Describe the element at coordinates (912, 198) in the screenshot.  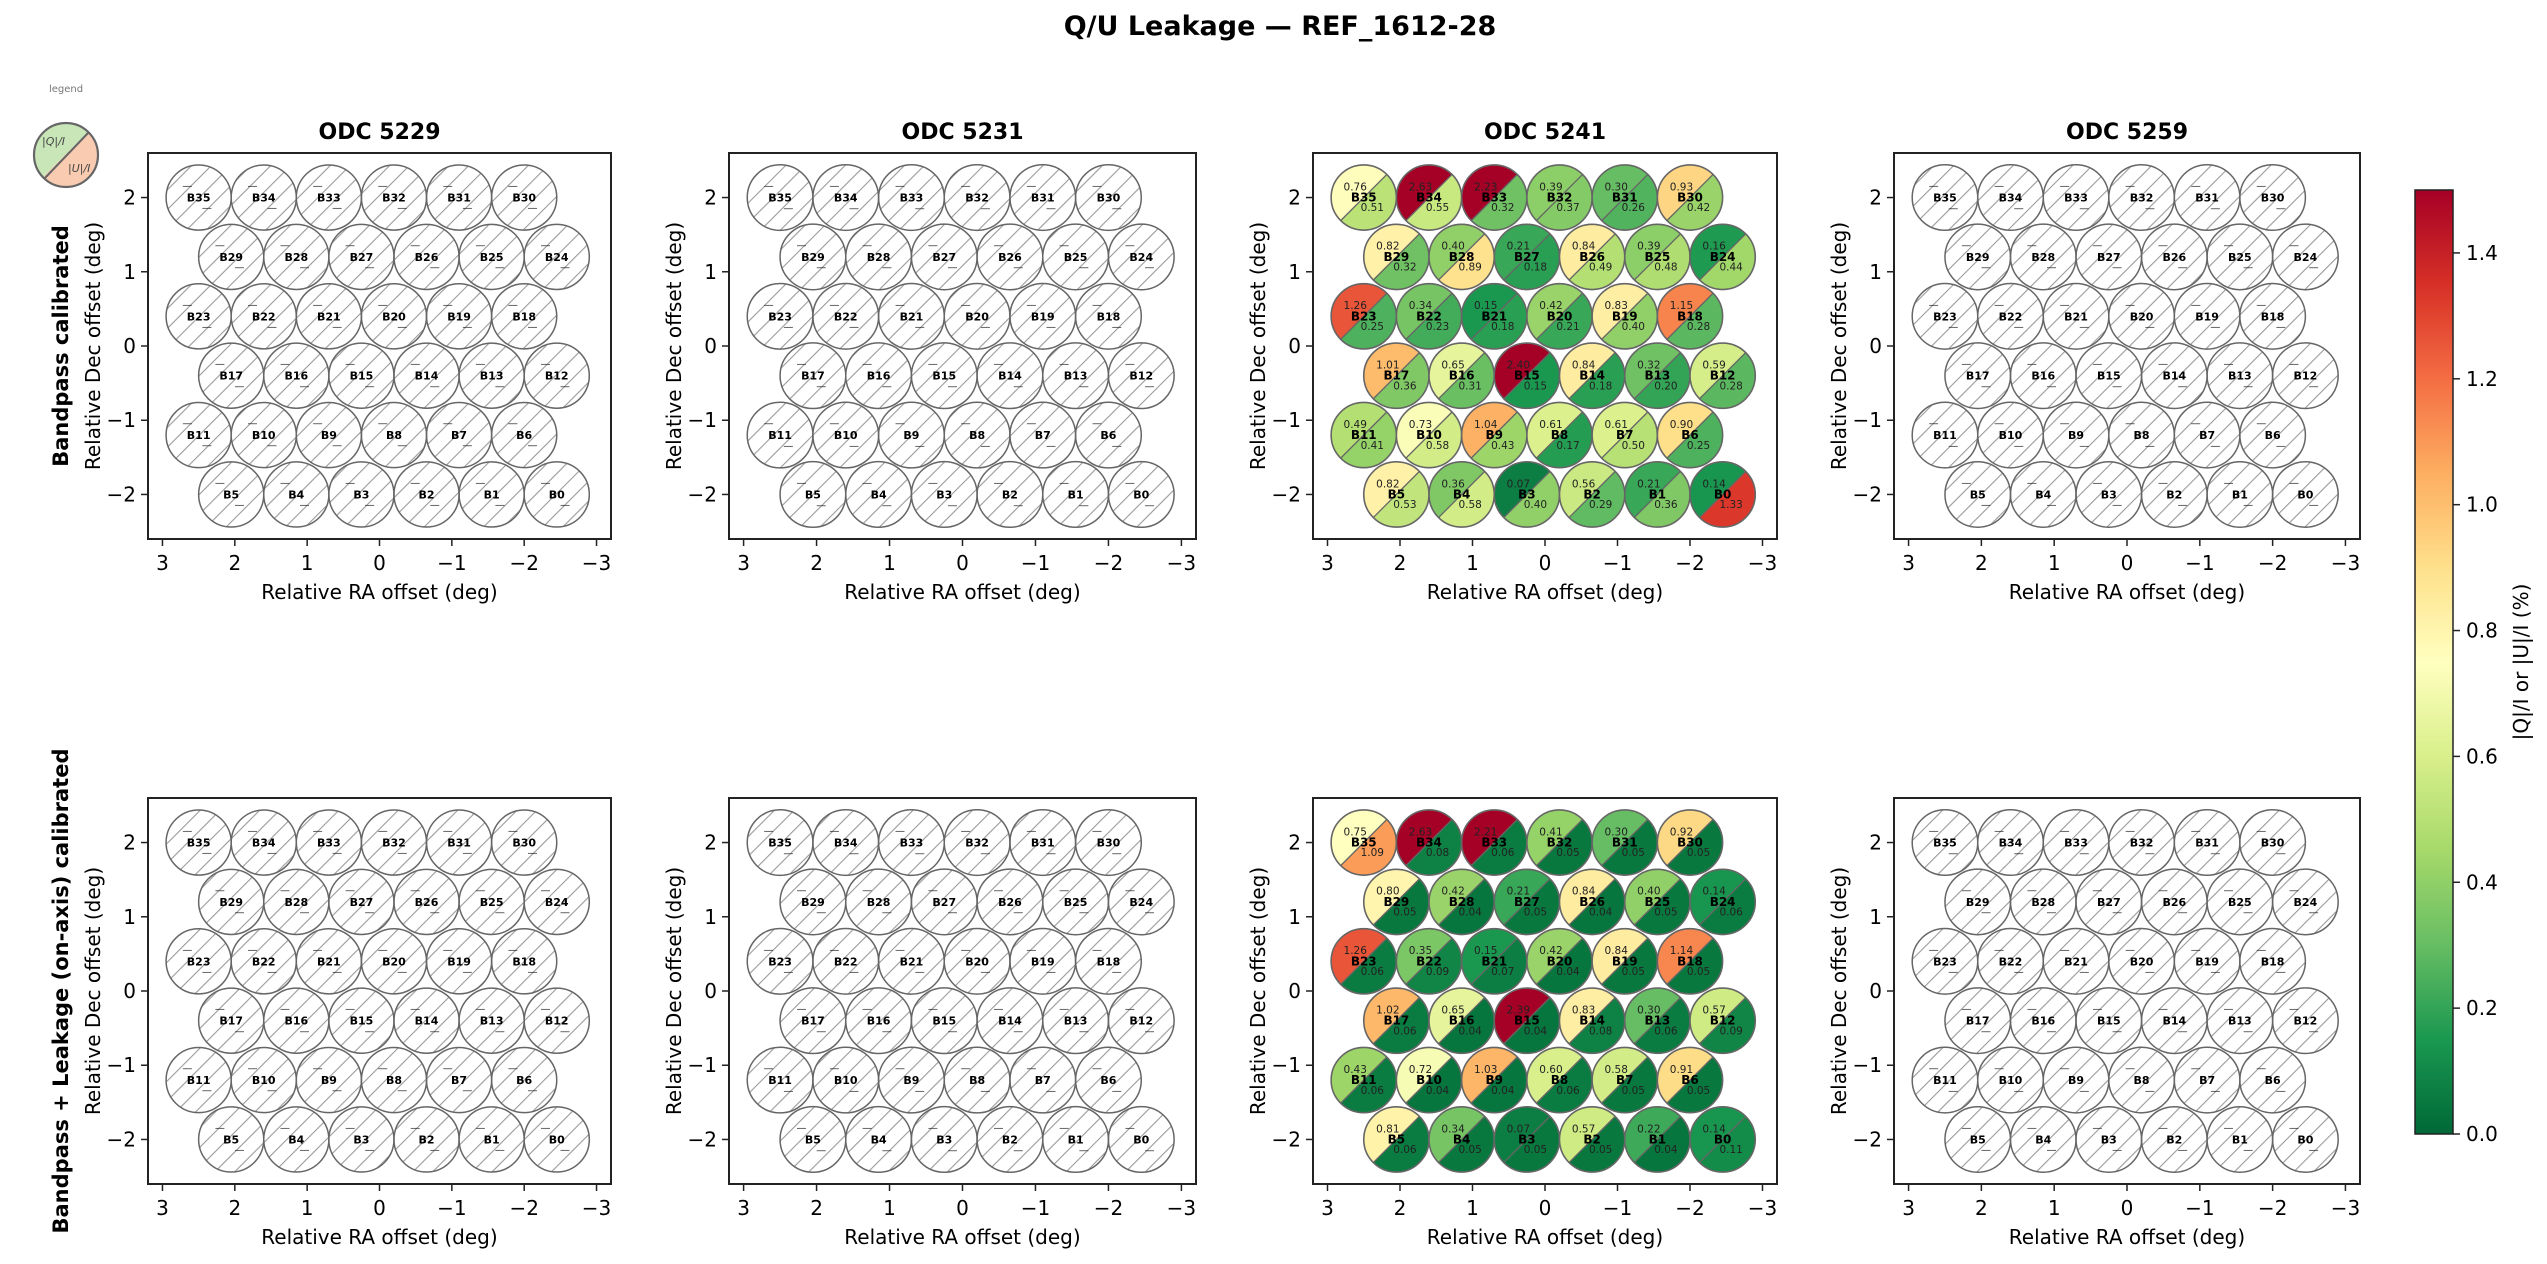
I see `beam-label: B33` at that location.